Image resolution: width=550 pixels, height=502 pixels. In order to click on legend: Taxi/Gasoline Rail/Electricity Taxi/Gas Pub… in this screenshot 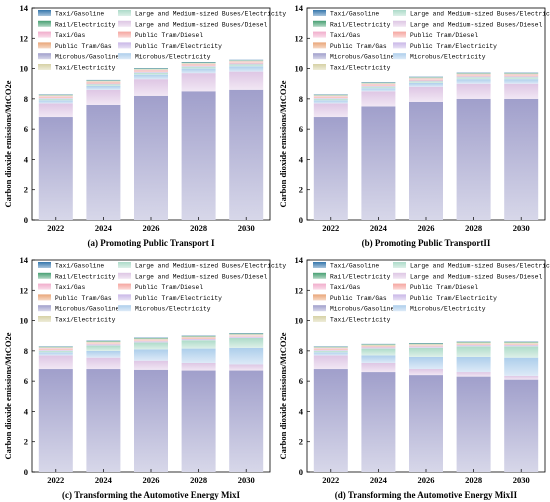, I will do `click(431, 293)`.